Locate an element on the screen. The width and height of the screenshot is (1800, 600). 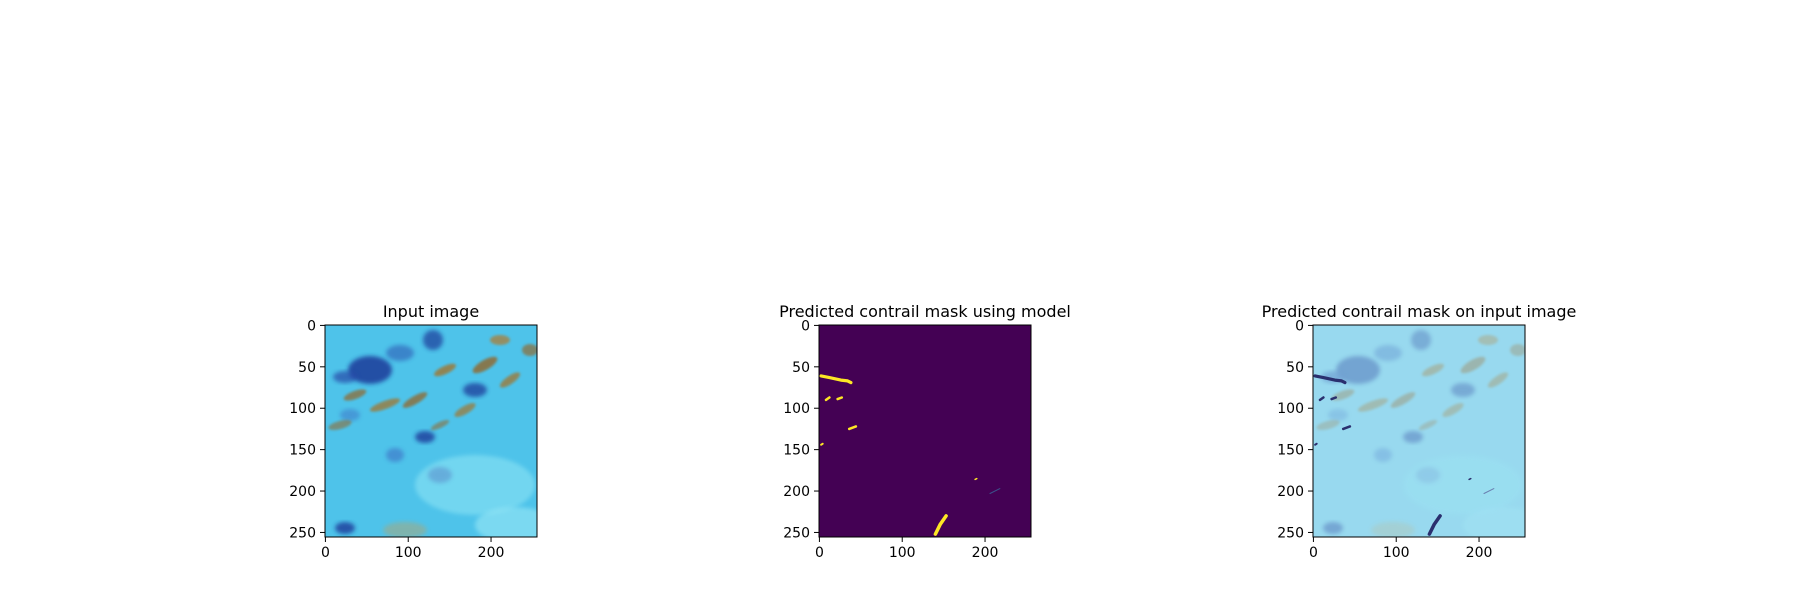
overlay-ytick-label: 200 is located at coordinates (1290, 492).